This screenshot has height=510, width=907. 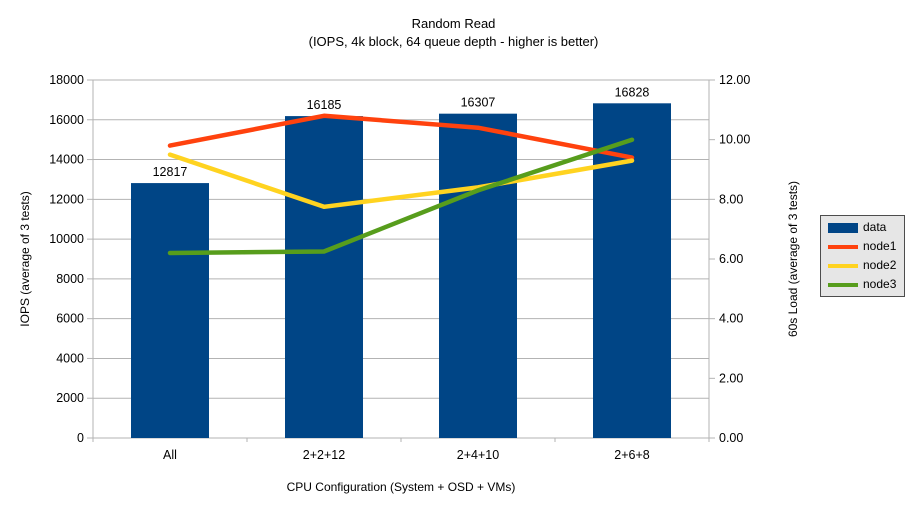 I want to click on legend-line-swatch-node3, so click(x=843, y=284).